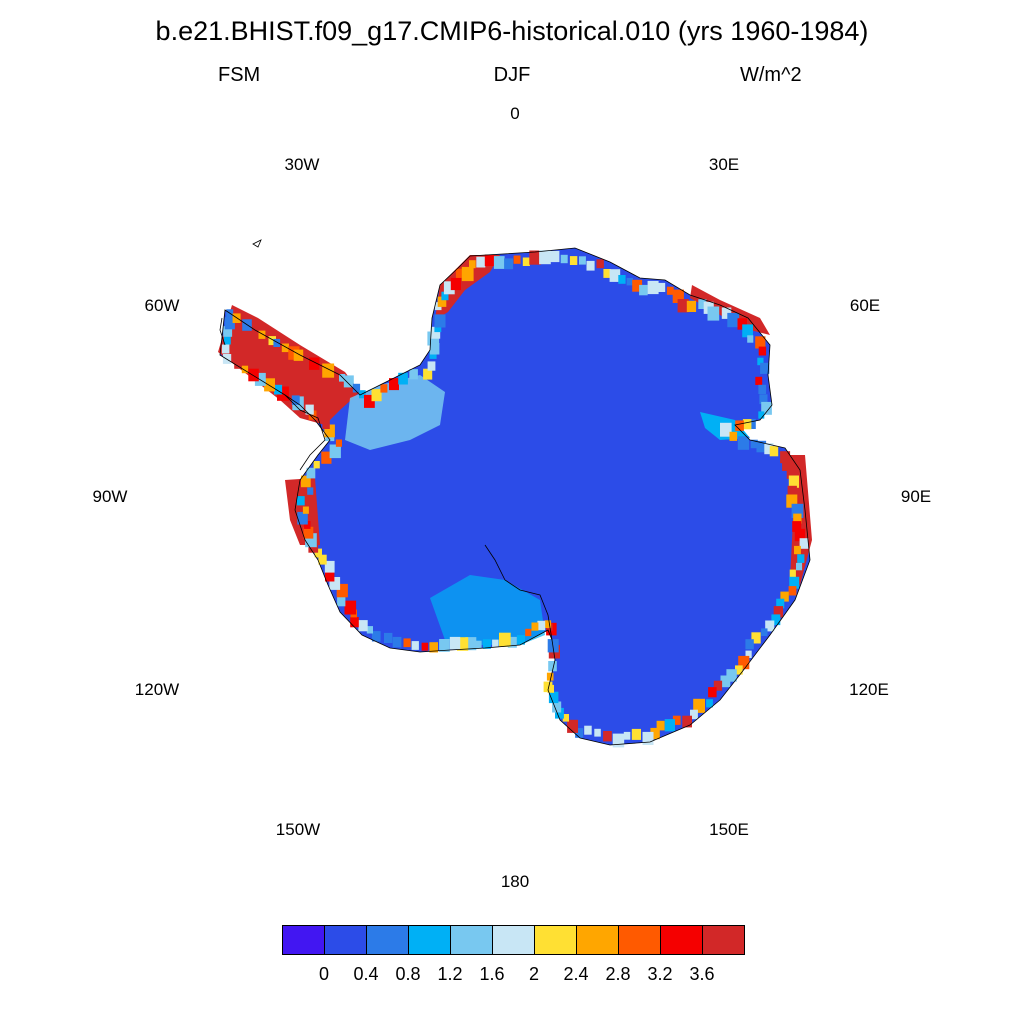 This screenshot has width=1024, height=1024. What do you see at coordinates (916, 496) in the screenshot?
I see `lon-label-90e: 90E` at bounding box center [916, 496].